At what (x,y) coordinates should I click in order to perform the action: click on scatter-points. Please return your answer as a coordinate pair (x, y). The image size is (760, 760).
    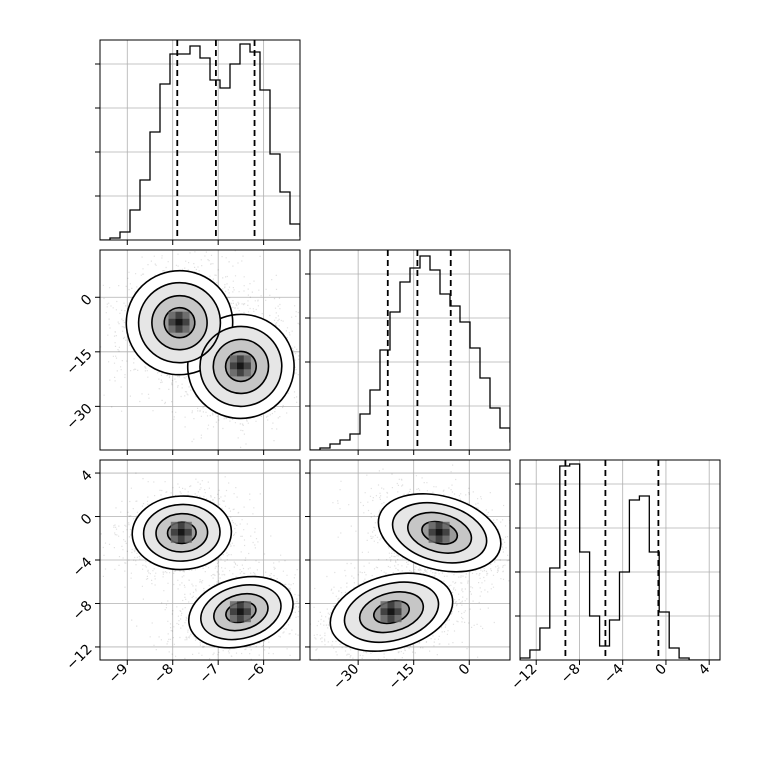
    Looking at the image, I should click on (200, 566).